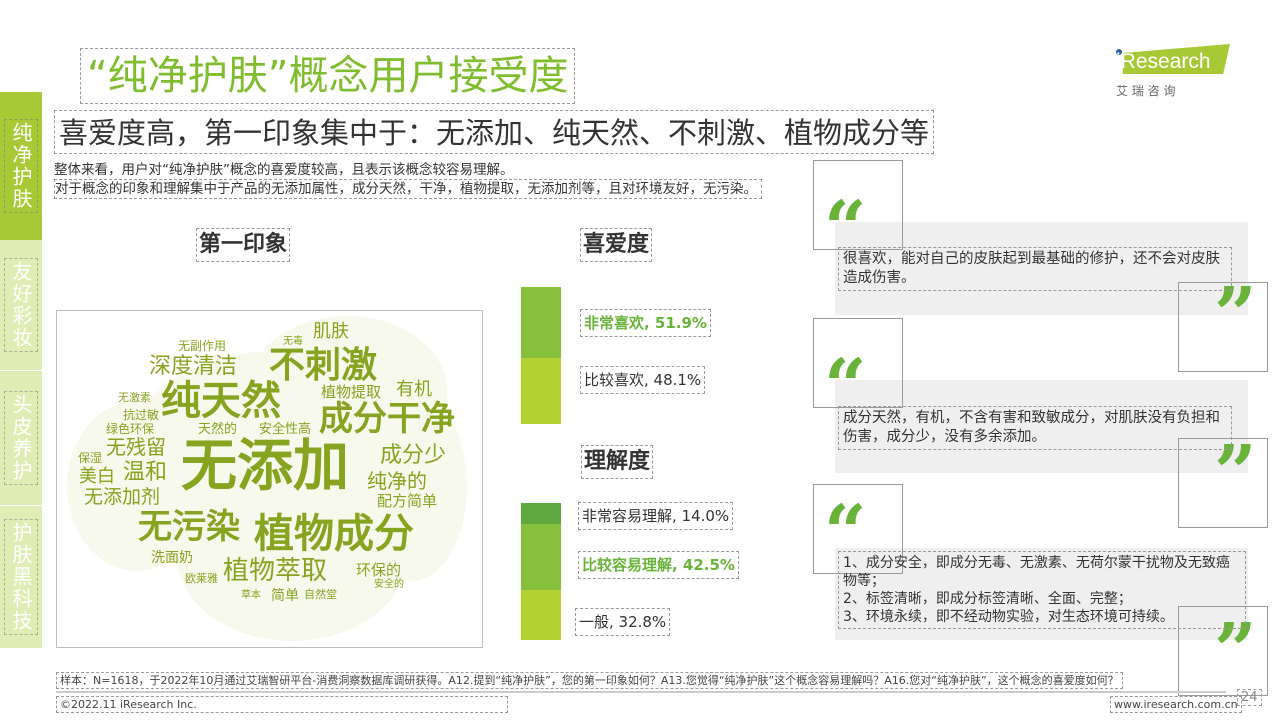 This screenshot has height=720, width=1280. I want to click on word-cloud-term: 植物萃取, so click(275, 571).